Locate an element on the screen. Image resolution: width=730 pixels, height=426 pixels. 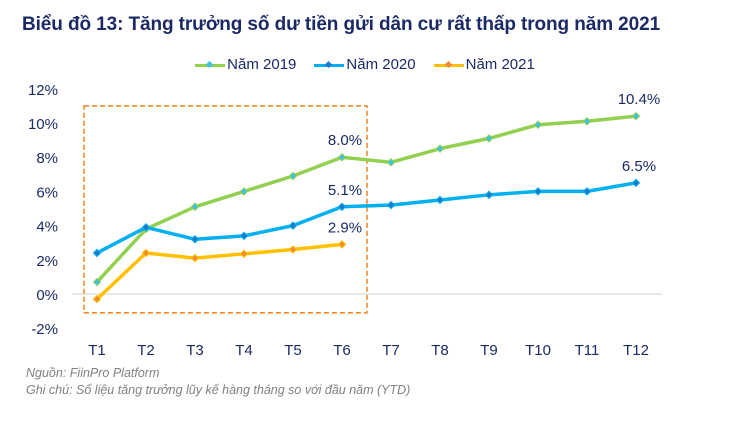
legend-item-2020: Năm 2020 is located at coordinates (365, 64).